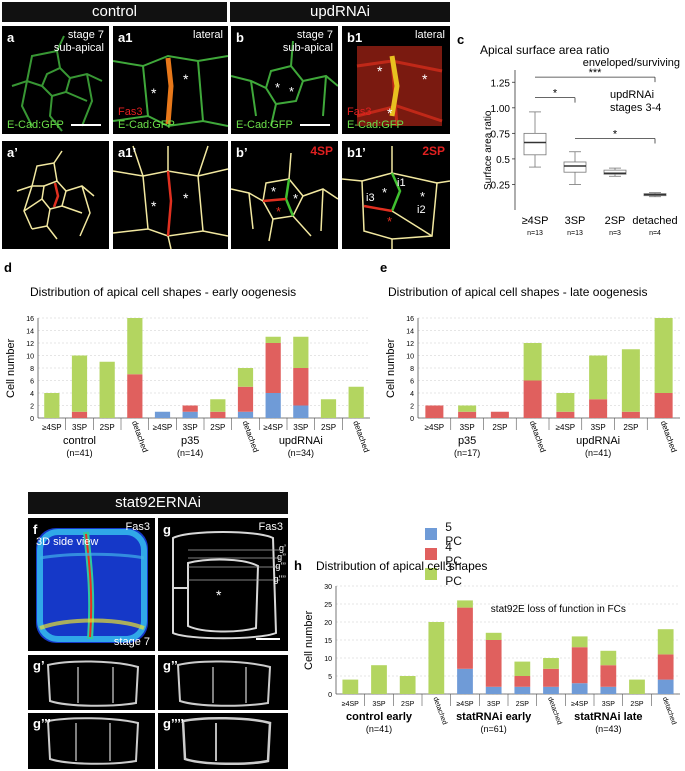  What do you see at coordinates (655, 233) in the screenshot?
I see `n-label: n=4` at bounding box center [655, 233].